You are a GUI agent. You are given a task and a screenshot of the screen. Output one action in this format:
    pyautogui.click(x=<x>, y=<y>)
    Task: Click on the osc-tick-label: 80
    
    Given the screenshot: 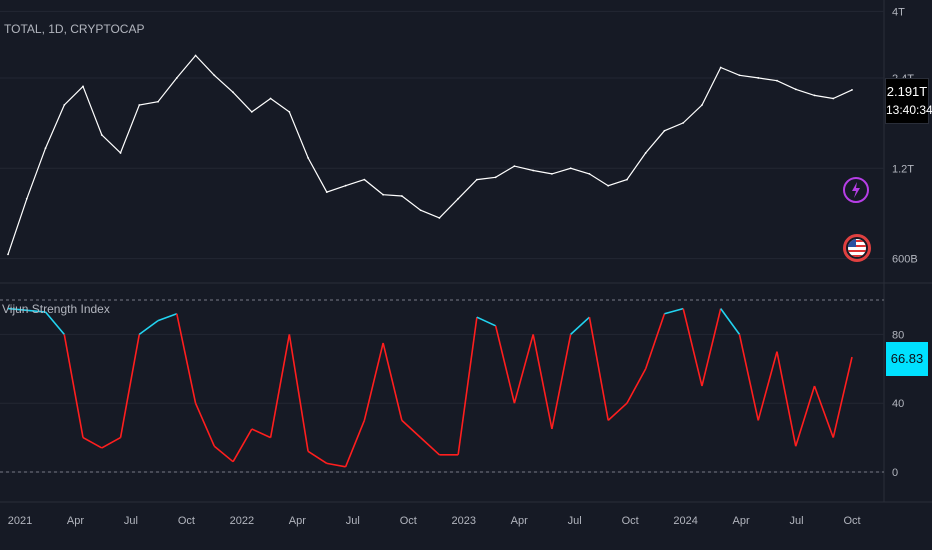 What is the action you would take?
    pyautogui.click(x=898, y=335)
    